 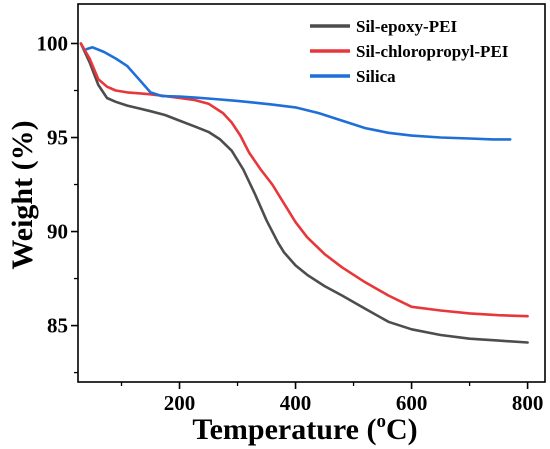 I want to click on legend-label-3: Silica, so click(x=376, y=76).